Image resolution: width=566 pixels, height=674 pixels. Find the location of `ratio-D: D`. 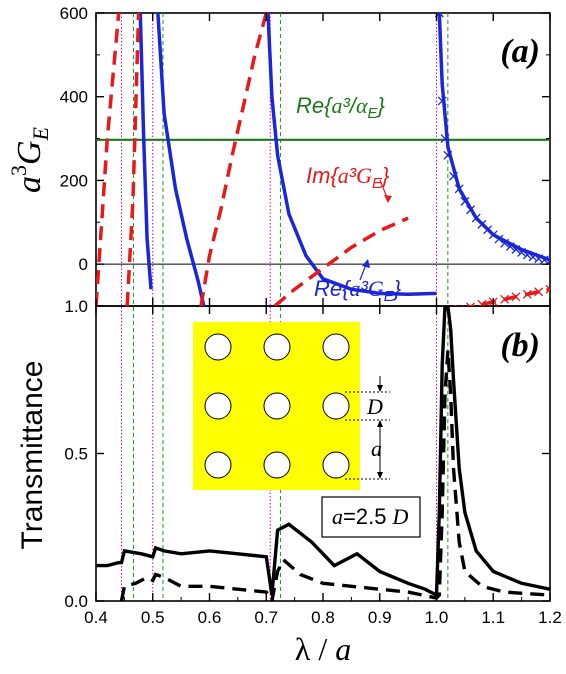

ratio-D: D is located at coordinates (400, 516).